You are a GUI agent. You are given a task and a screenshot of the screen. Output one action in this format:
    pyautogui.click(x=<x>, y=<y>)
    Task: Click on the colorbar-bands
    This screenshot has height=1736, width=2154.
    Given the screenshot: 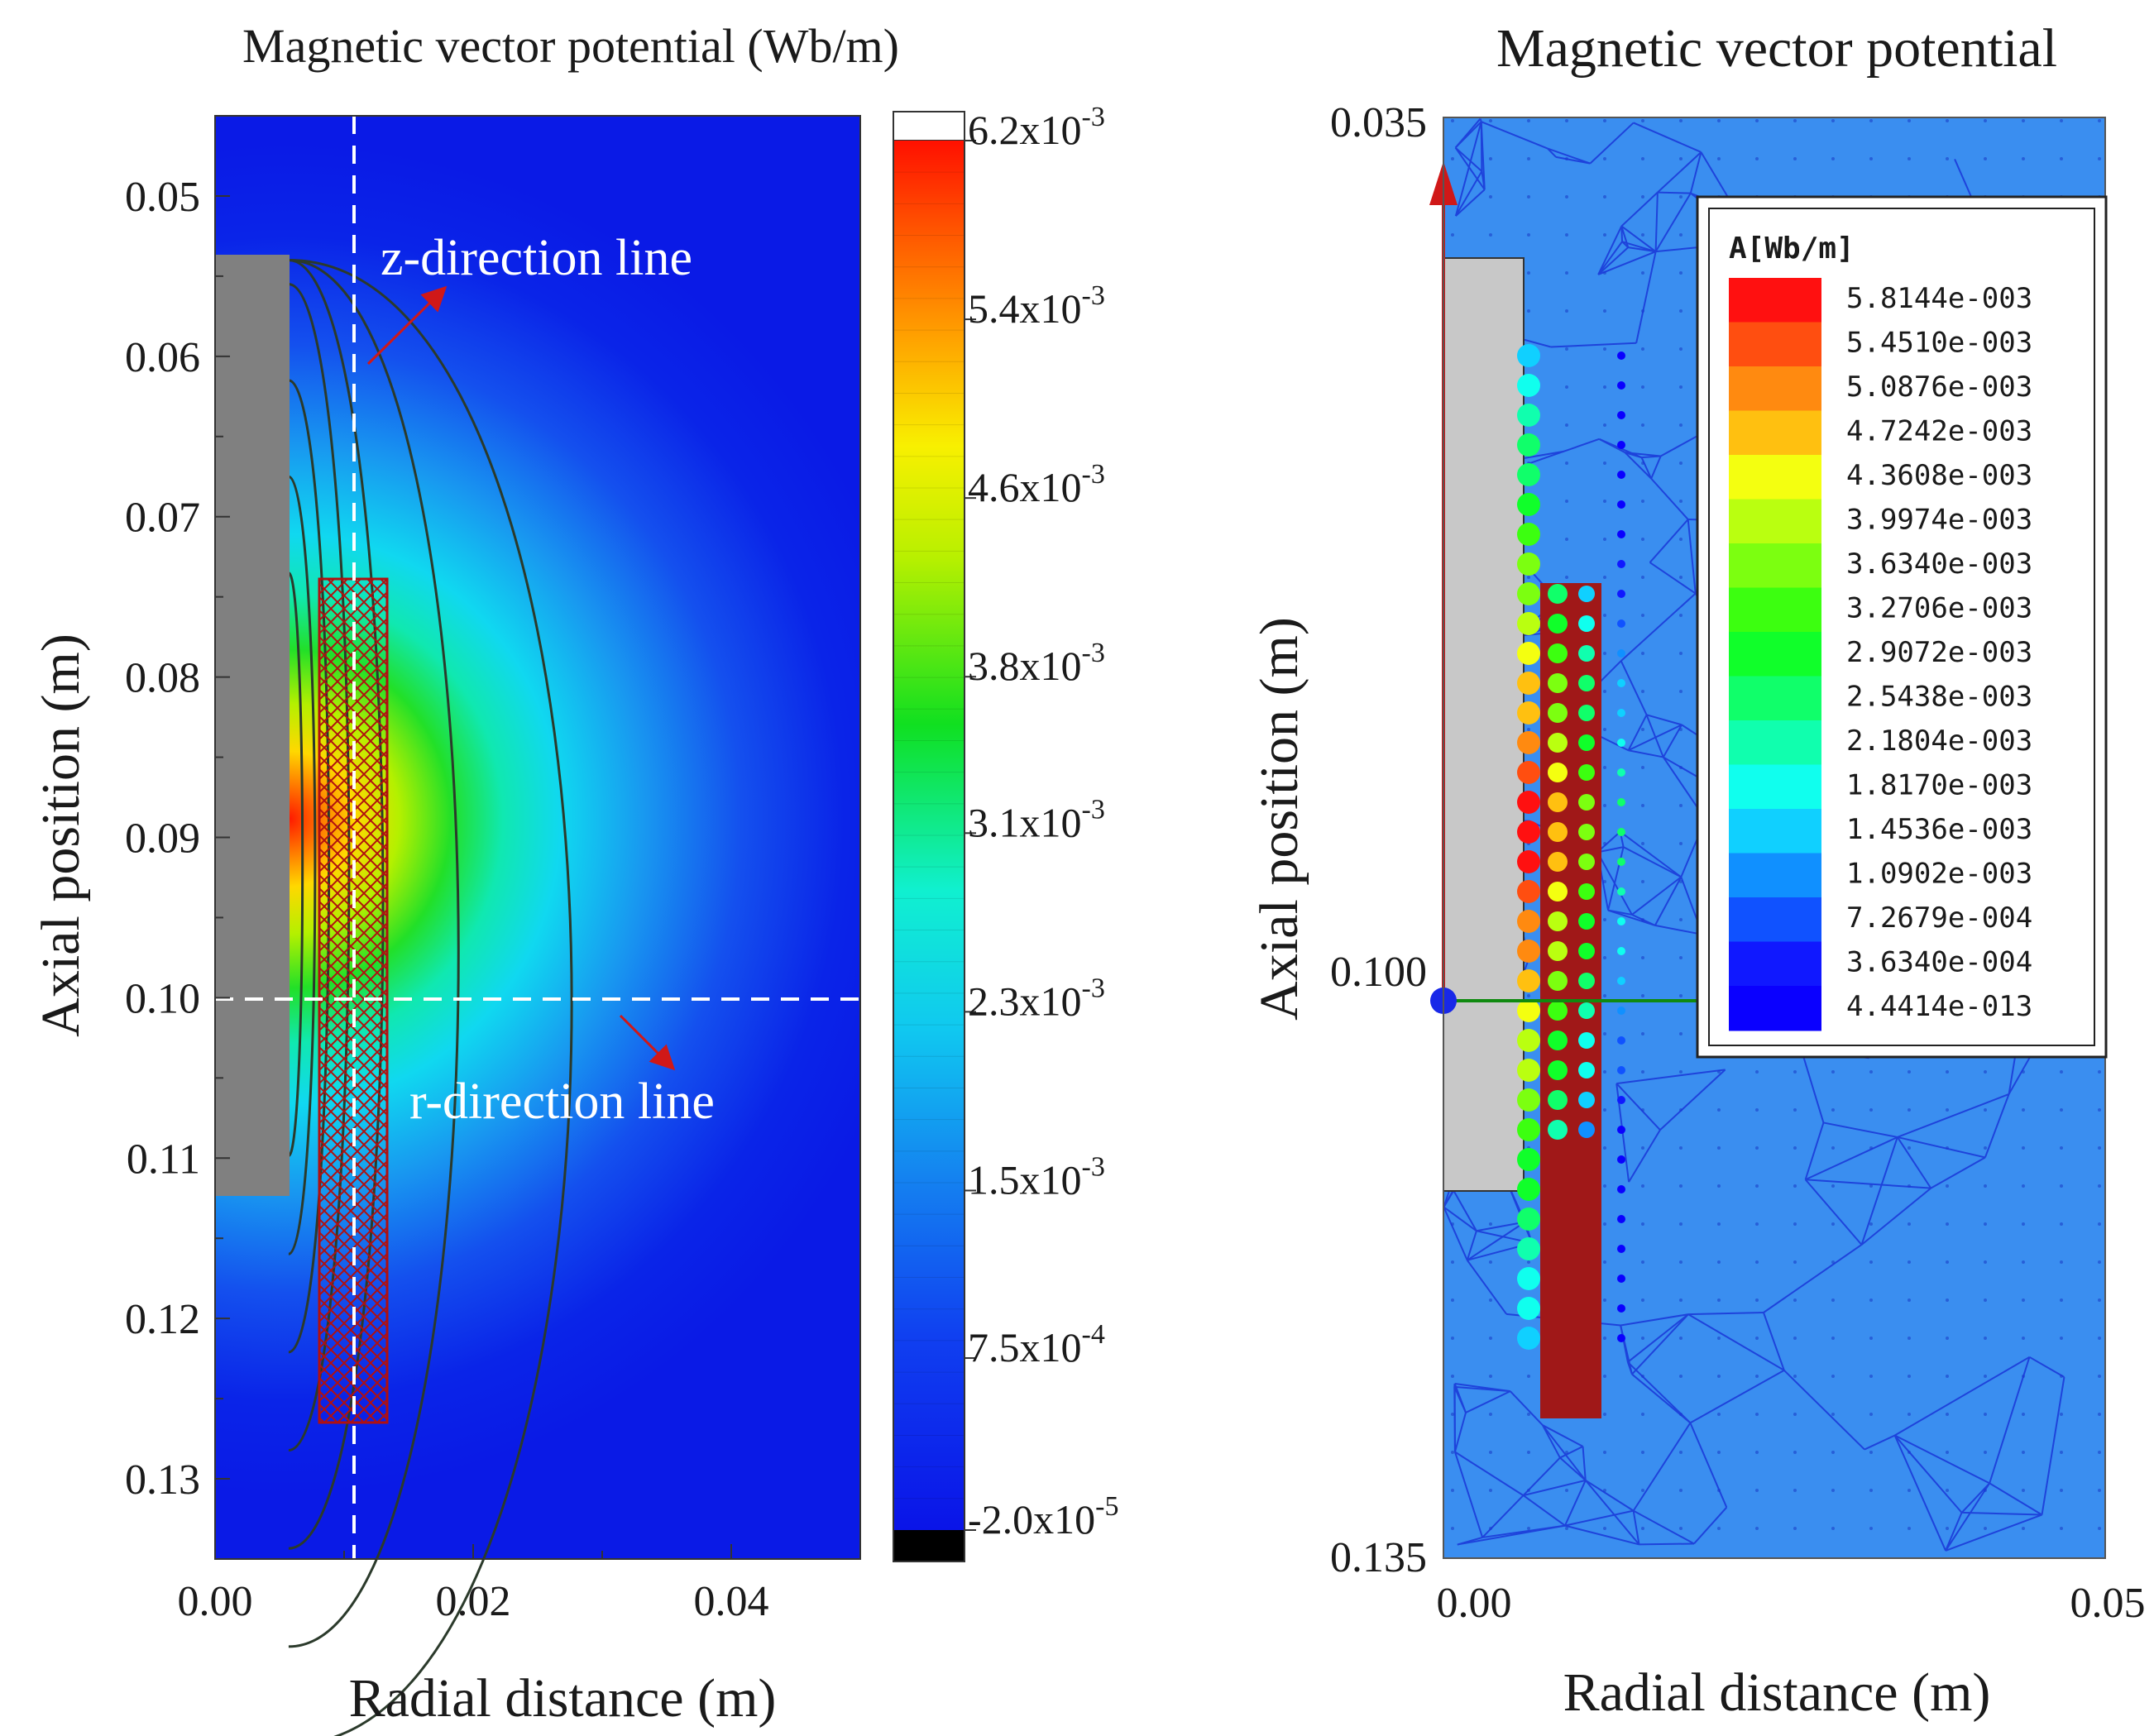 What is the action you would take?
    pyautogui.click(x=929, y=835)
    